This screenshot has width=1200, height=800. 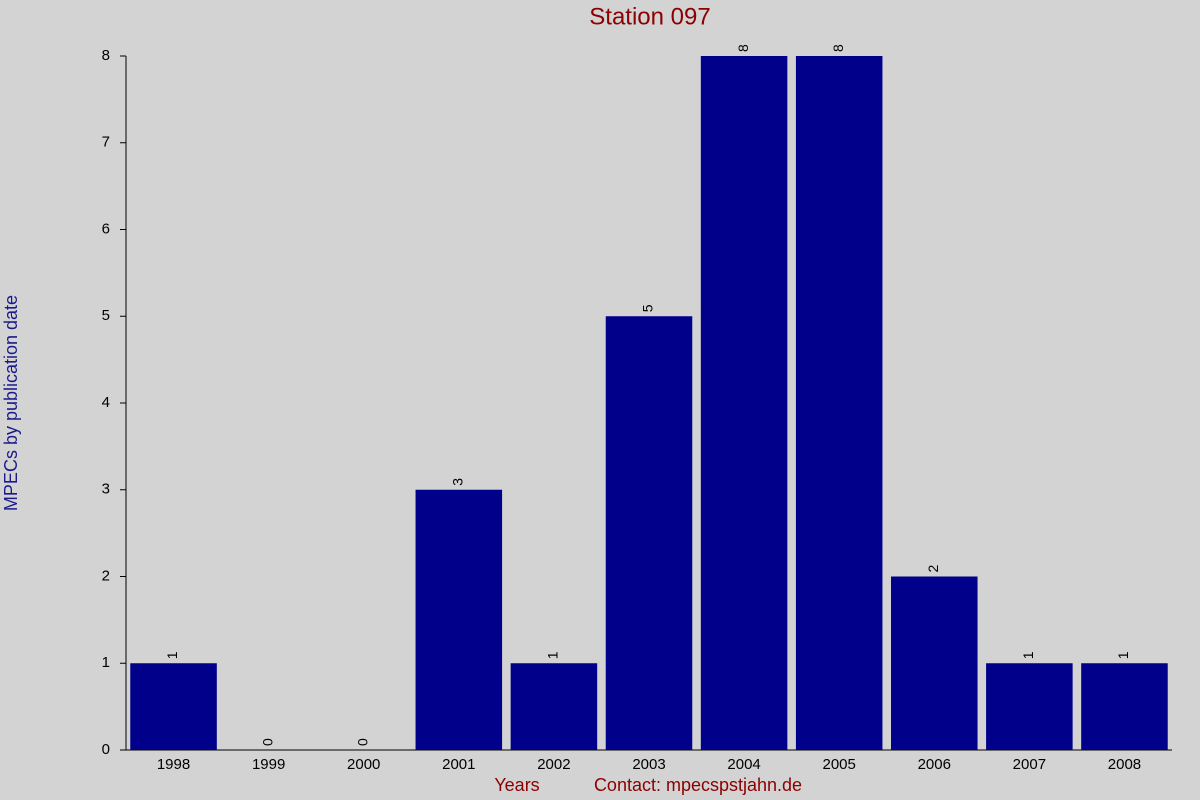 What do you see at coordinates (743, 764) in the screenshot?
I see `x-tick-label: 2004` at bounding box center [743, 764].